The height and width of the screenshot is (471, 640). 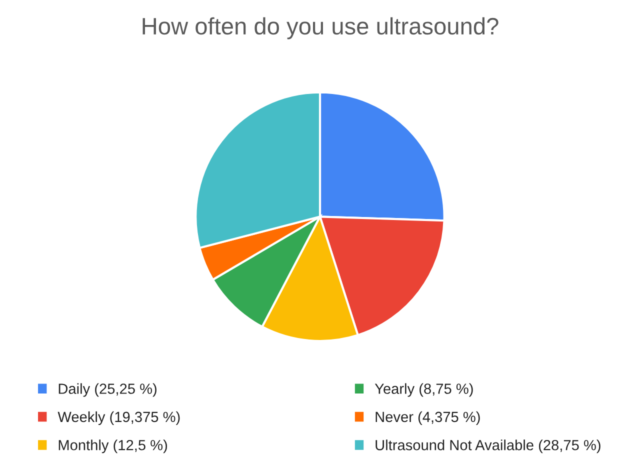 I want to click on legend-label: Monthly (12,5 %), so click(x=112, y=447).